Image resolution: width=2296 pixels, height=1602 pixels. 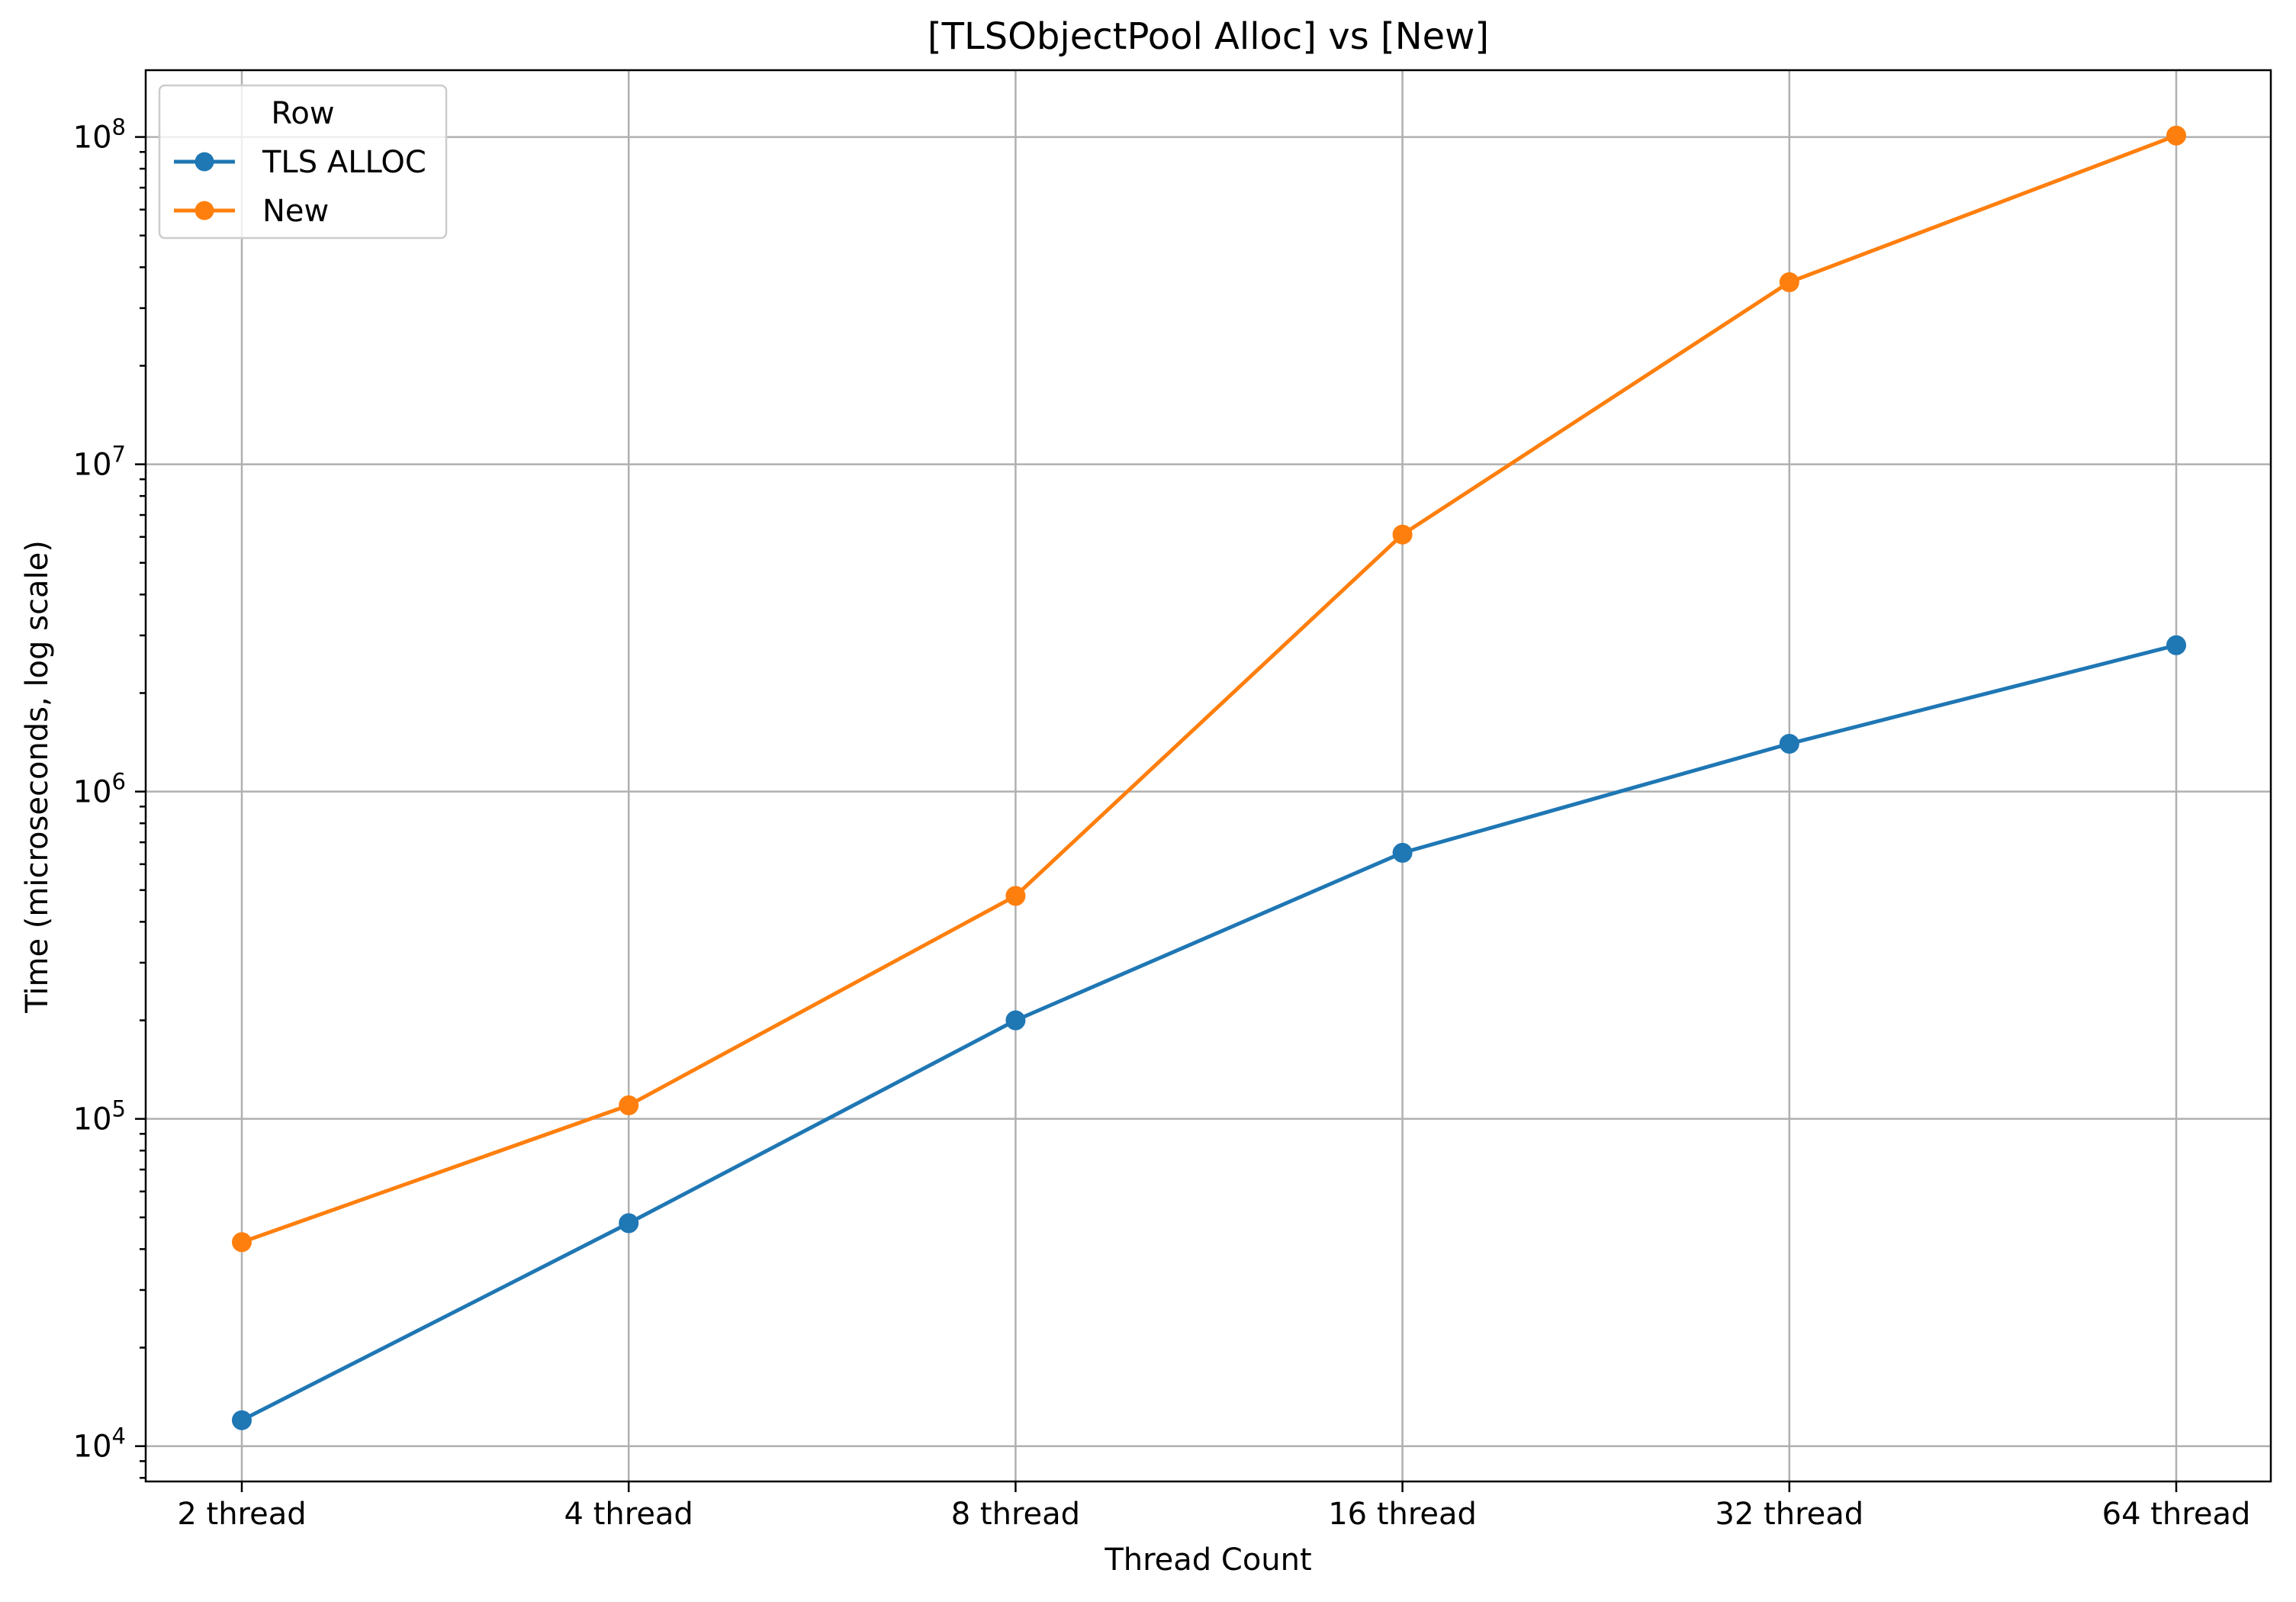 What do you see at coordinates (2176, 1515) in the screenshot?
I see `x-tick-label: 64 thread` at bounding box center [2176, 1515].